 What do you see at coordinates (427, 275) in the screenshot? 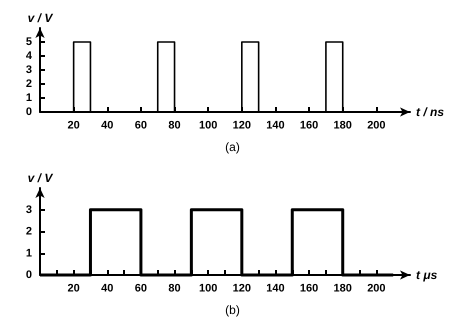
I see `x-axis-title: t μs` at bounding box center [427, 275].